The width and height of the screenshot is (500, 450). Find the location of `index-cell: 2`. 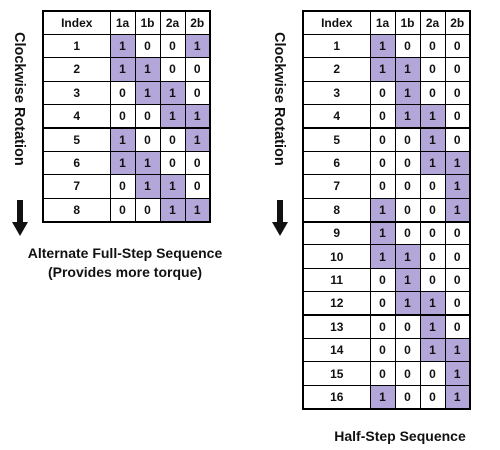

index-cell: 2 is located at coordinates (336, 69).